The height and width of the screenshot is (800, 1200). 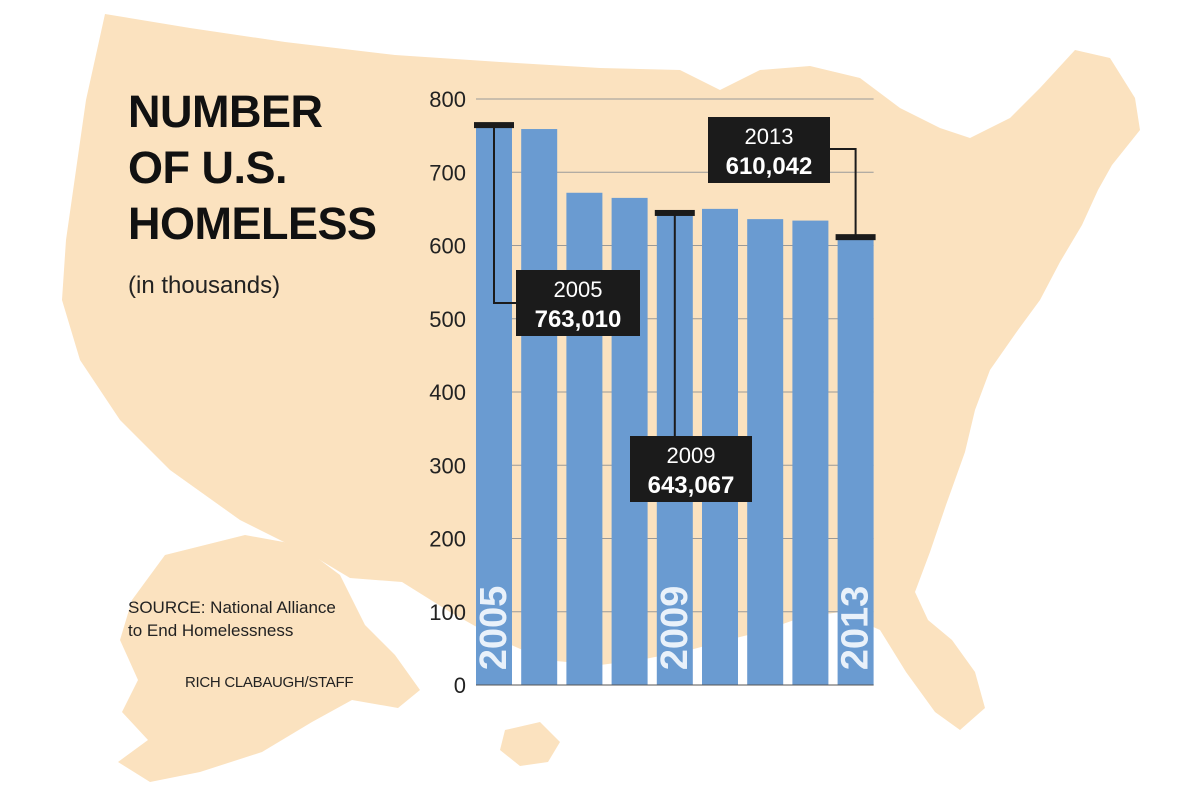 I want to click on callout-value: 643,067, so click(x=691, y=485).